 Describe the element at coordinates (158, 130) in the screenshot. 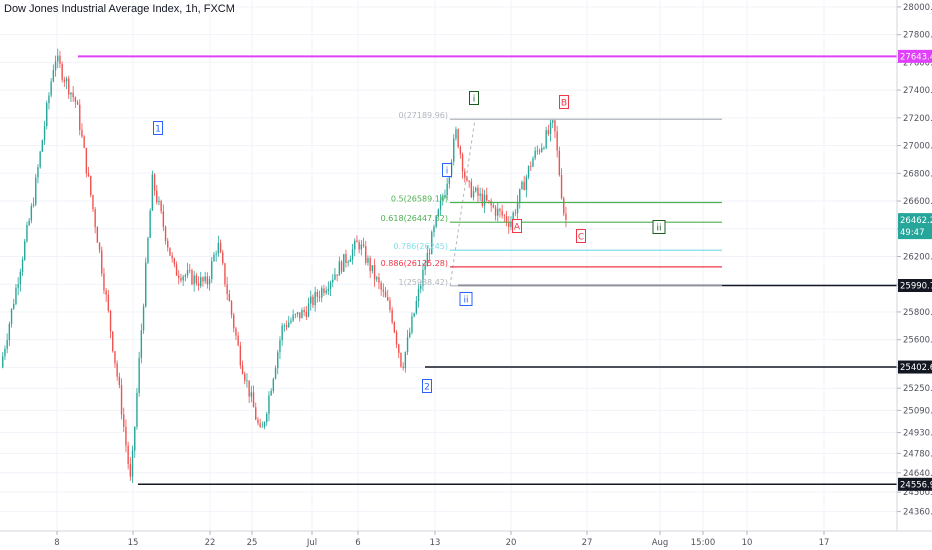

I see `wave-label: 1` at that location.